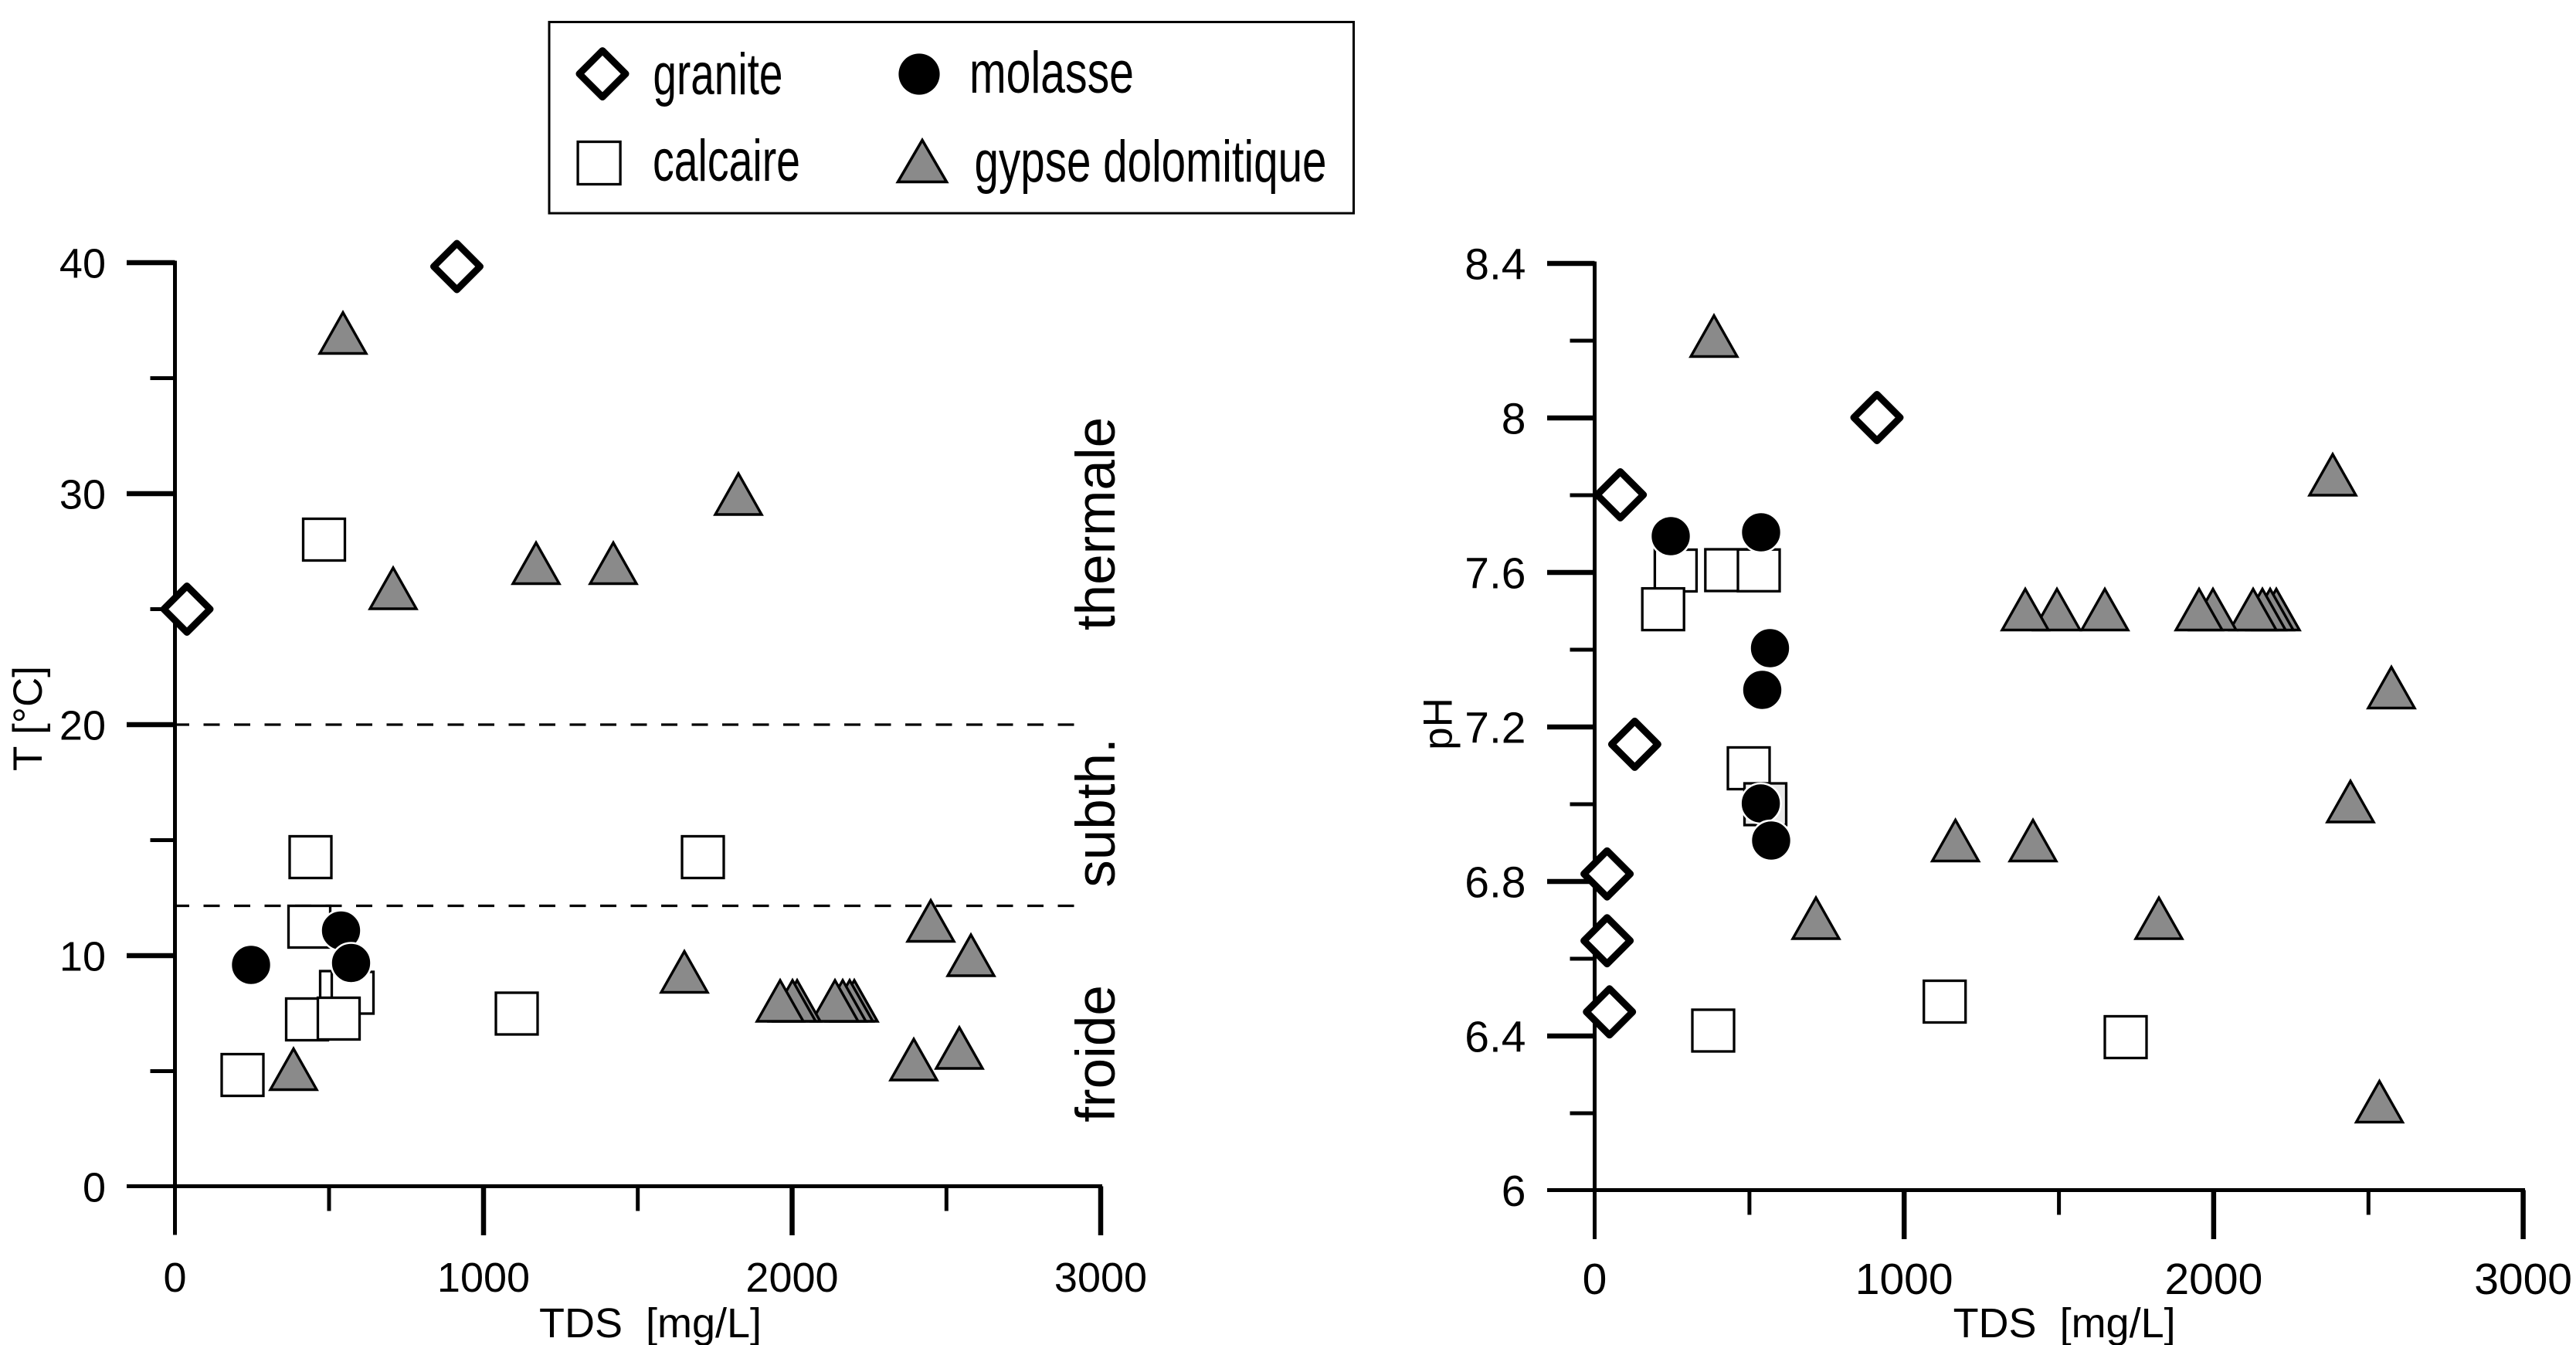 The width and height of the screenshot is (2576, 1345). Describe the element at coordinates (82, 725) in the screenshot. I see `svg-text: 20` at that location.